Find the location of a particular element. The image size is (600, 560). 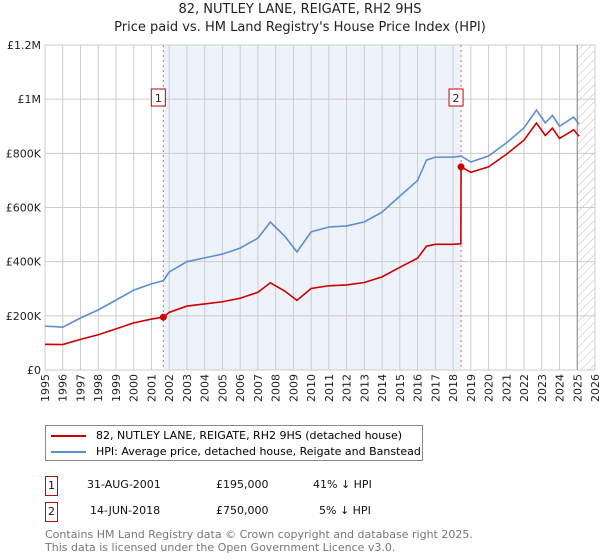

chart-title: 82, NUTLEY LANE, REIGATE, RH2 9HS is located at coordinates (300, 9).